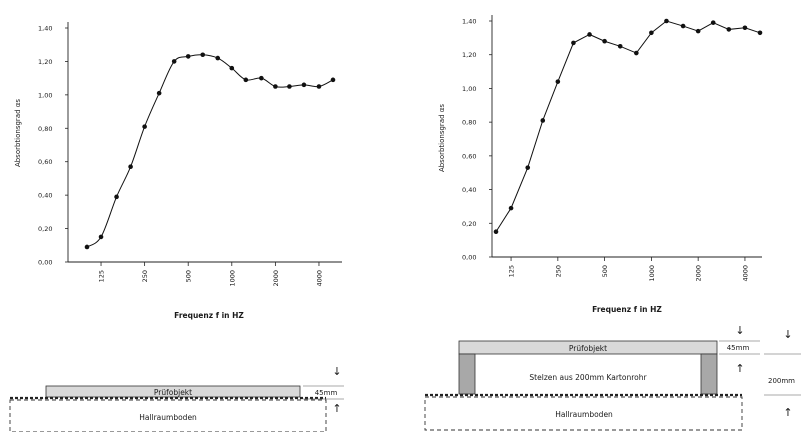 The width and height of the screenshot is (801, 432). I want to click on chart-left-y-tick-label: 1,40, so click(45, 29).